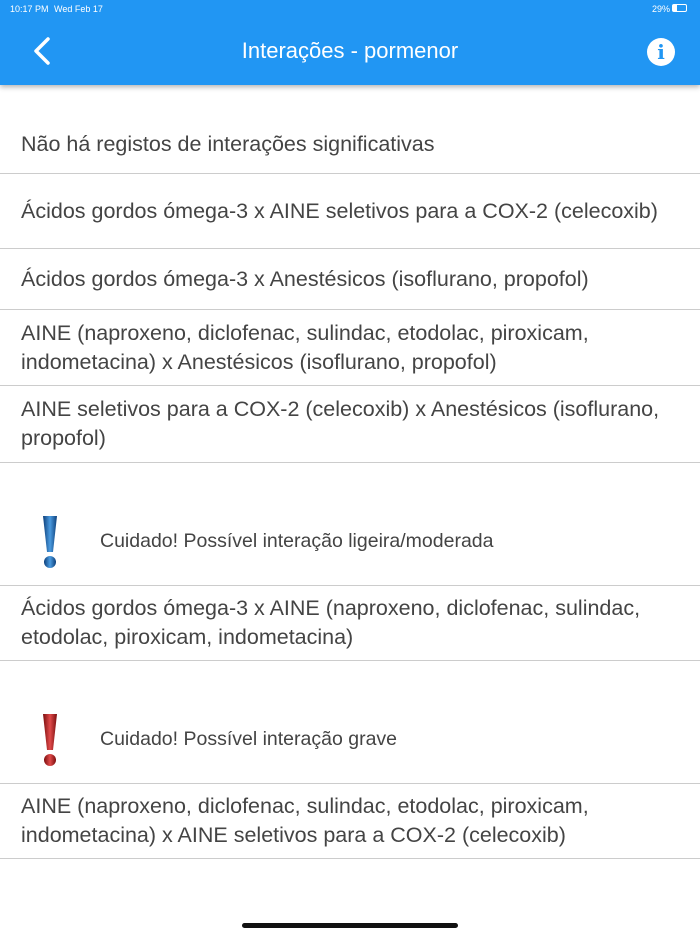 The height and width of the screenshot is (934, 700). What do you see at coordinates (50, 541) in the screenshot?
I see `exclamation-blue-icon` at bounding box center [50, 541].